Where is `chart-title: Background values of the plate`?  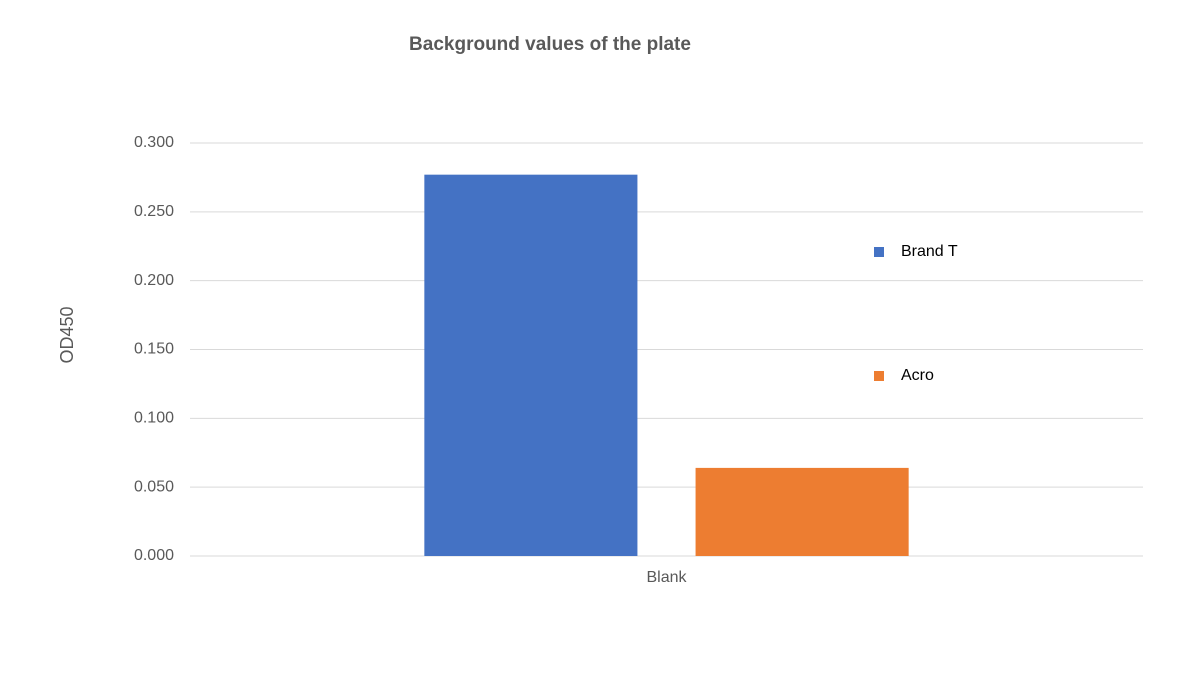 chart-title: Background values of the plate is located at coordinates (550, 44).